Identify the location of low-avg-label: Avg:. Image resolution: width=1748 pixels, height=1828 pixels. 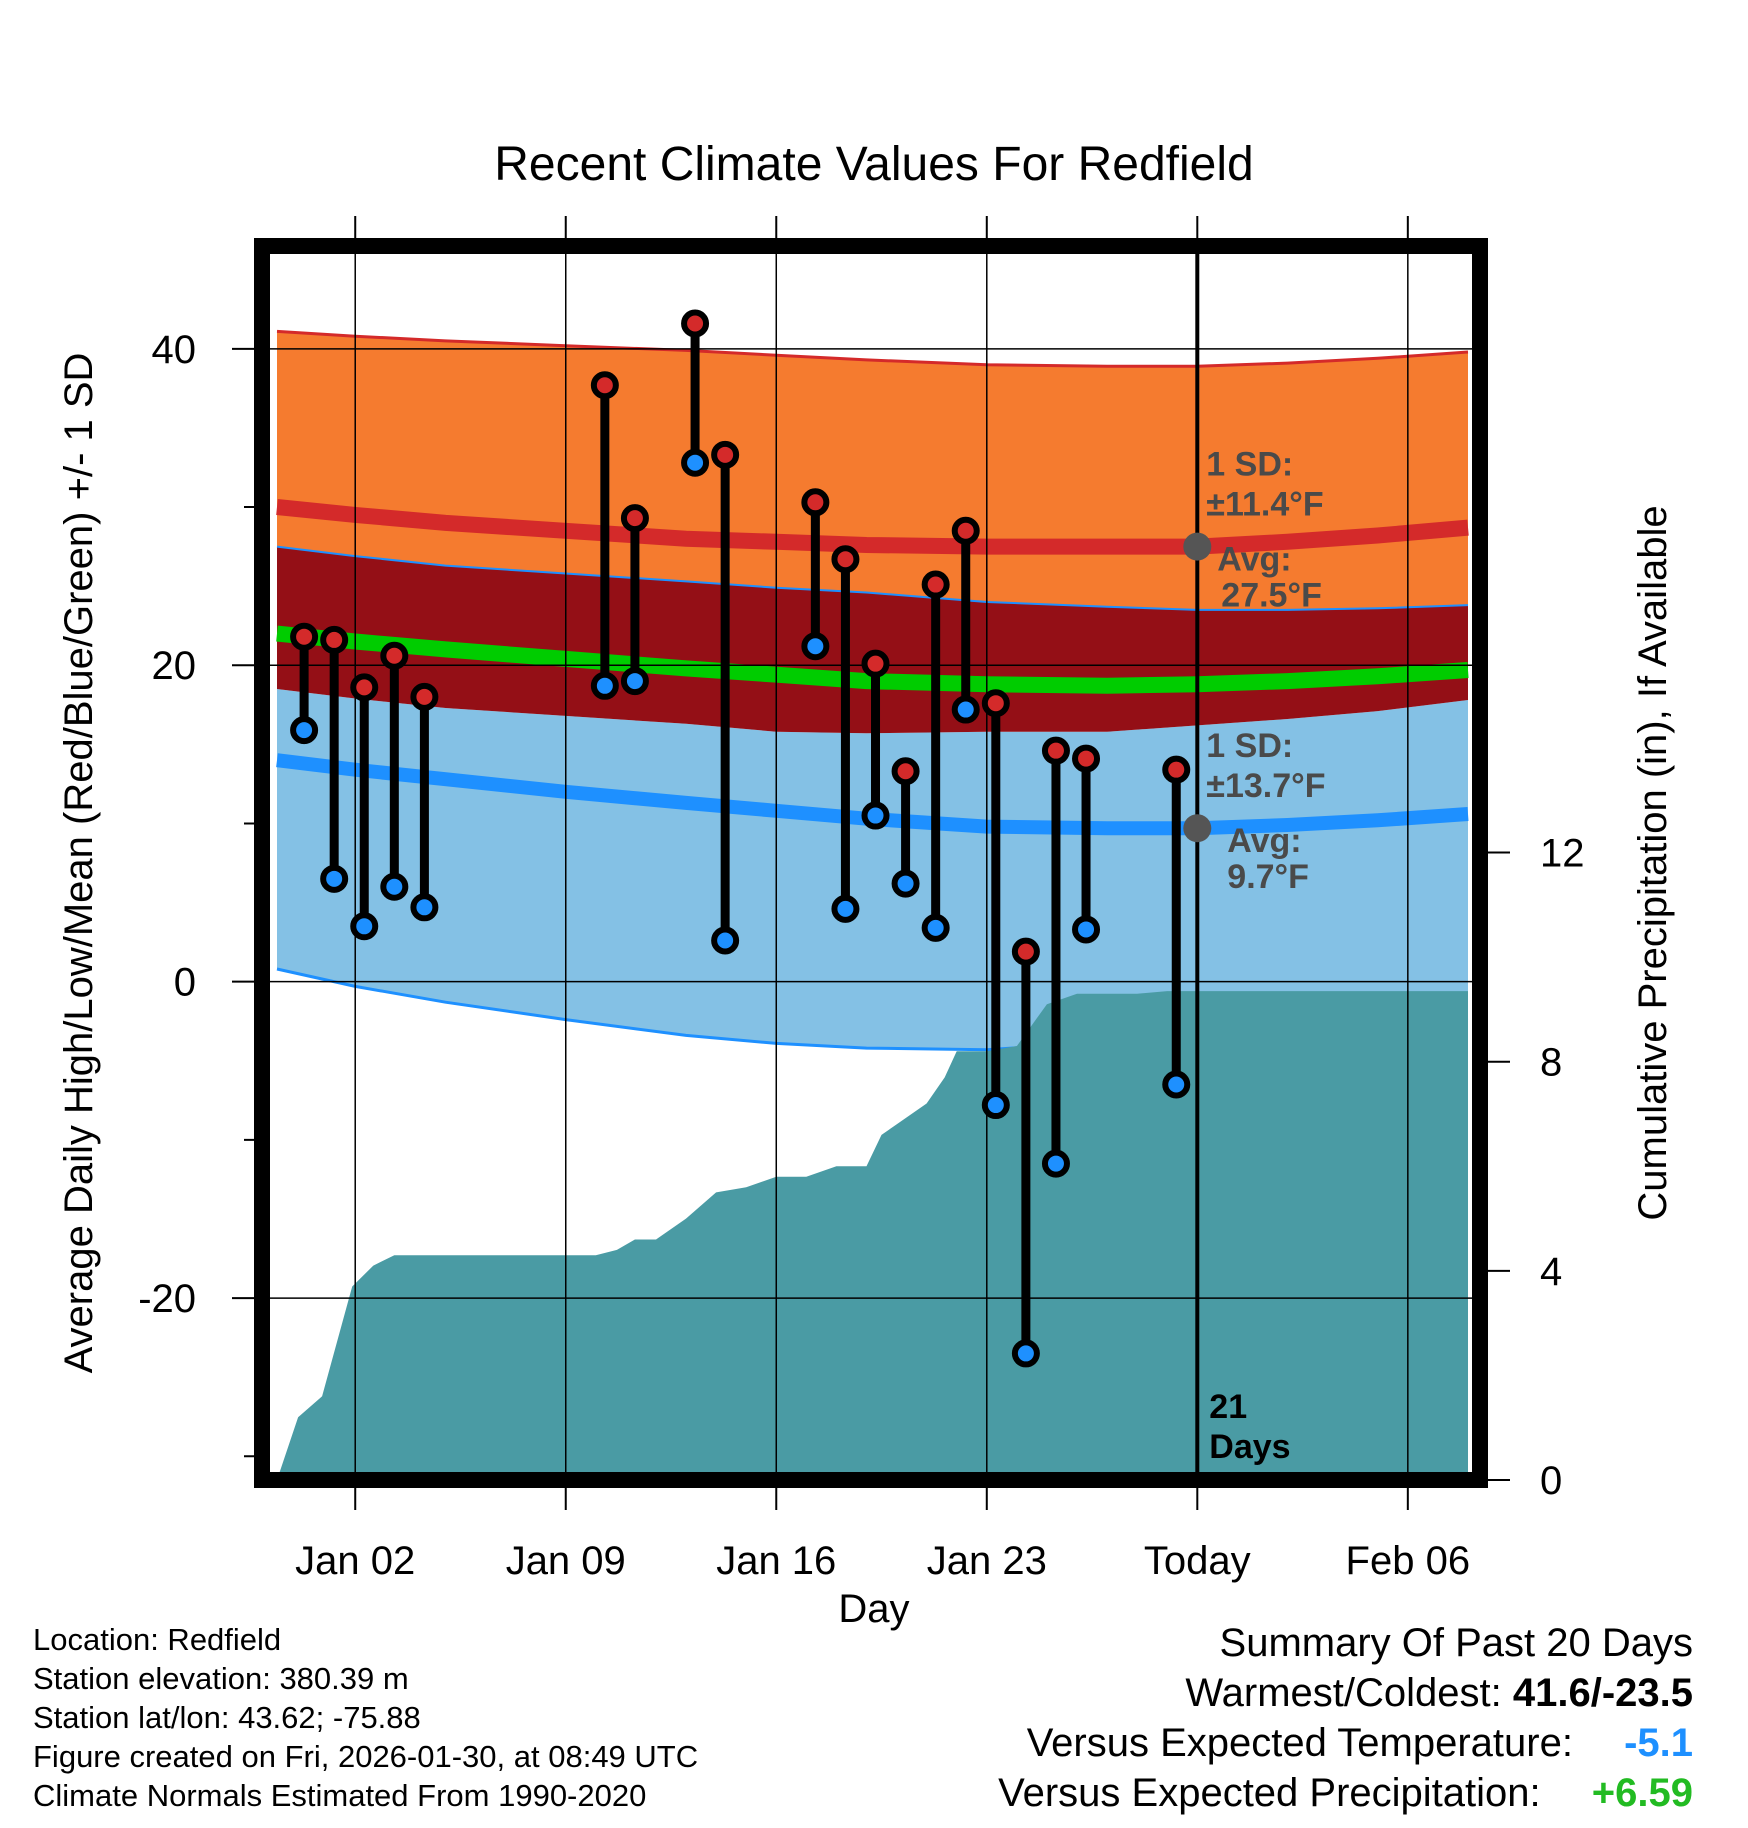
(1264, 841).